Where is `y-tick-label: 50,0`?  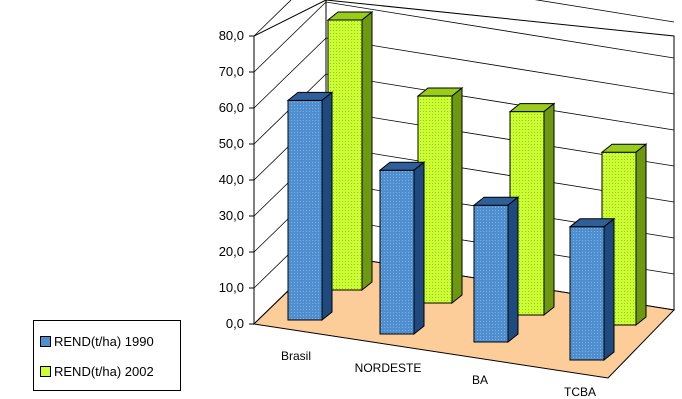 y-tick-label: 50,0 is located at coordinates (231, 143).